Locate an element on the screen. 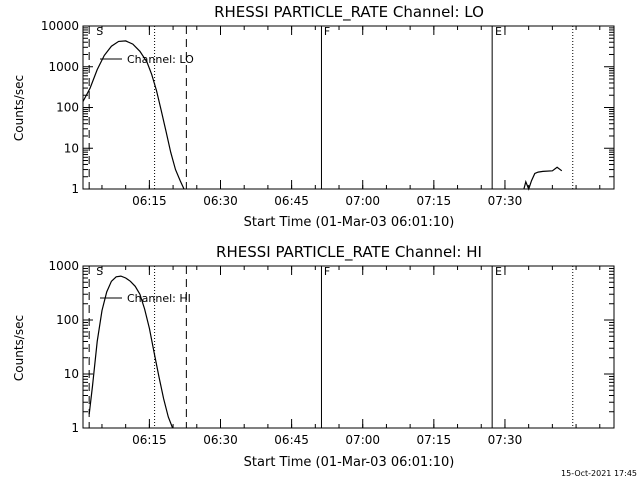 The width and height of the screenshot is (640, 480). plot-timestamp: 15-Oct-2021 17:45 is located at coordinates (599, 473).